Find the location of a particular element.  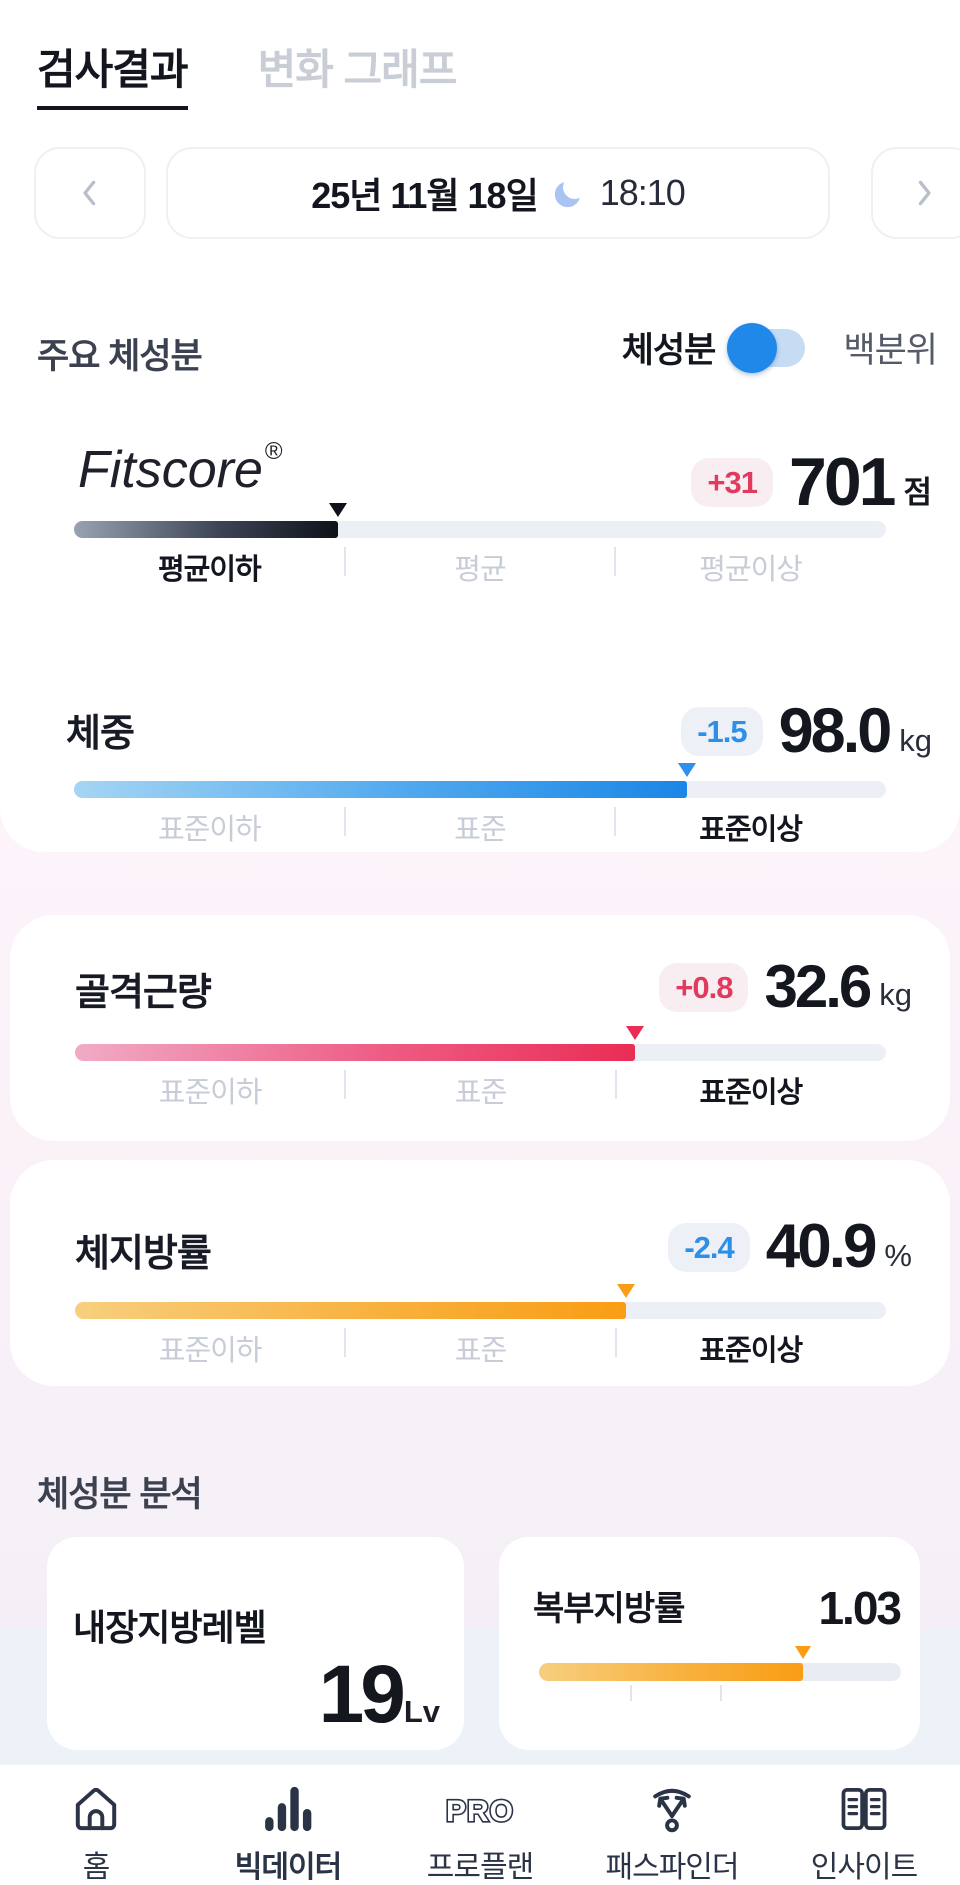

muscle-range-labels: 표준이하 표준 표준이상 is located at coordinates (480, 1089).